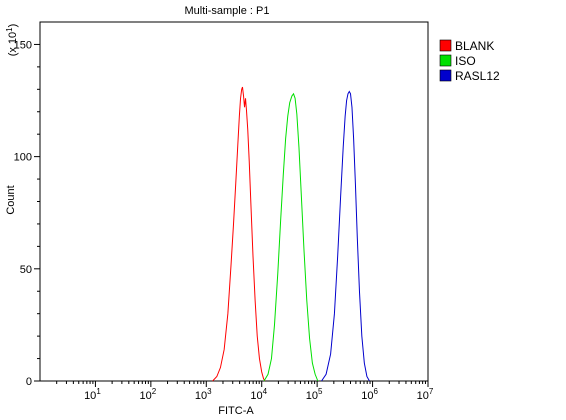 The height and width of the screenshot is (420, 566). What do you see at coordinates (26, 270) in the screenshot?
I see `y-tick-label: 50` at bounding box center [26, 270].